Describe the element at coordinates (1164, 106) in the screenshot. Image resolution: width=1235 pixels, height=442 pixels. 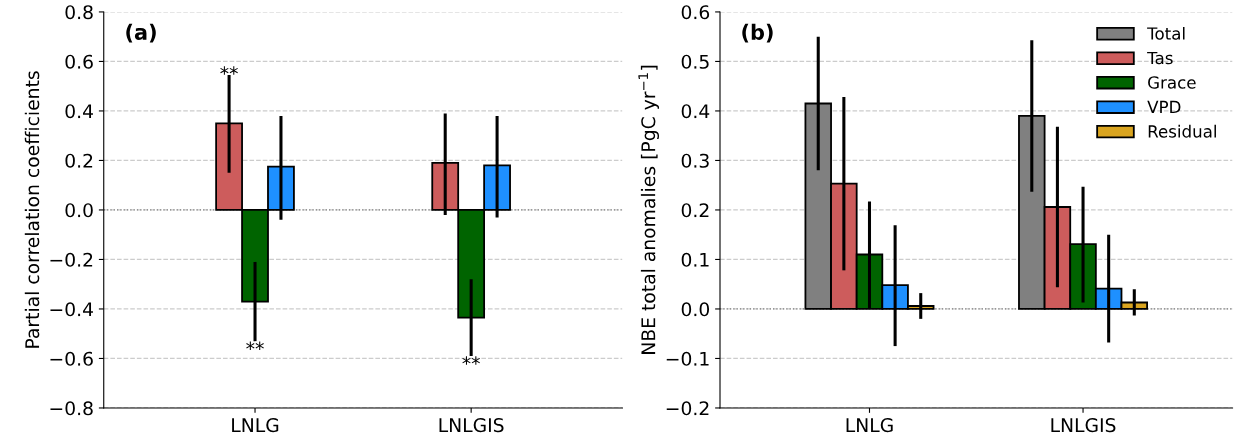
I see `legend-label: VPD` at that location.